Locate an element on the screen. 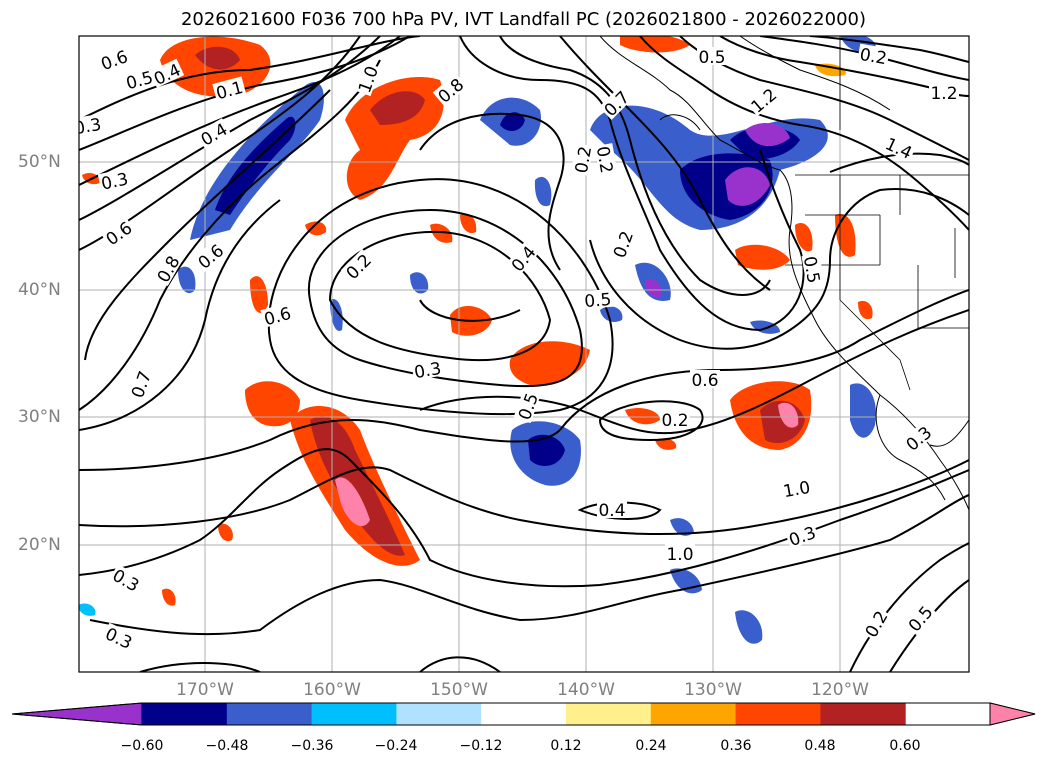 The image size is (1047, 765). colorbar-label: −0.12 is located at coordinates (481, 746).